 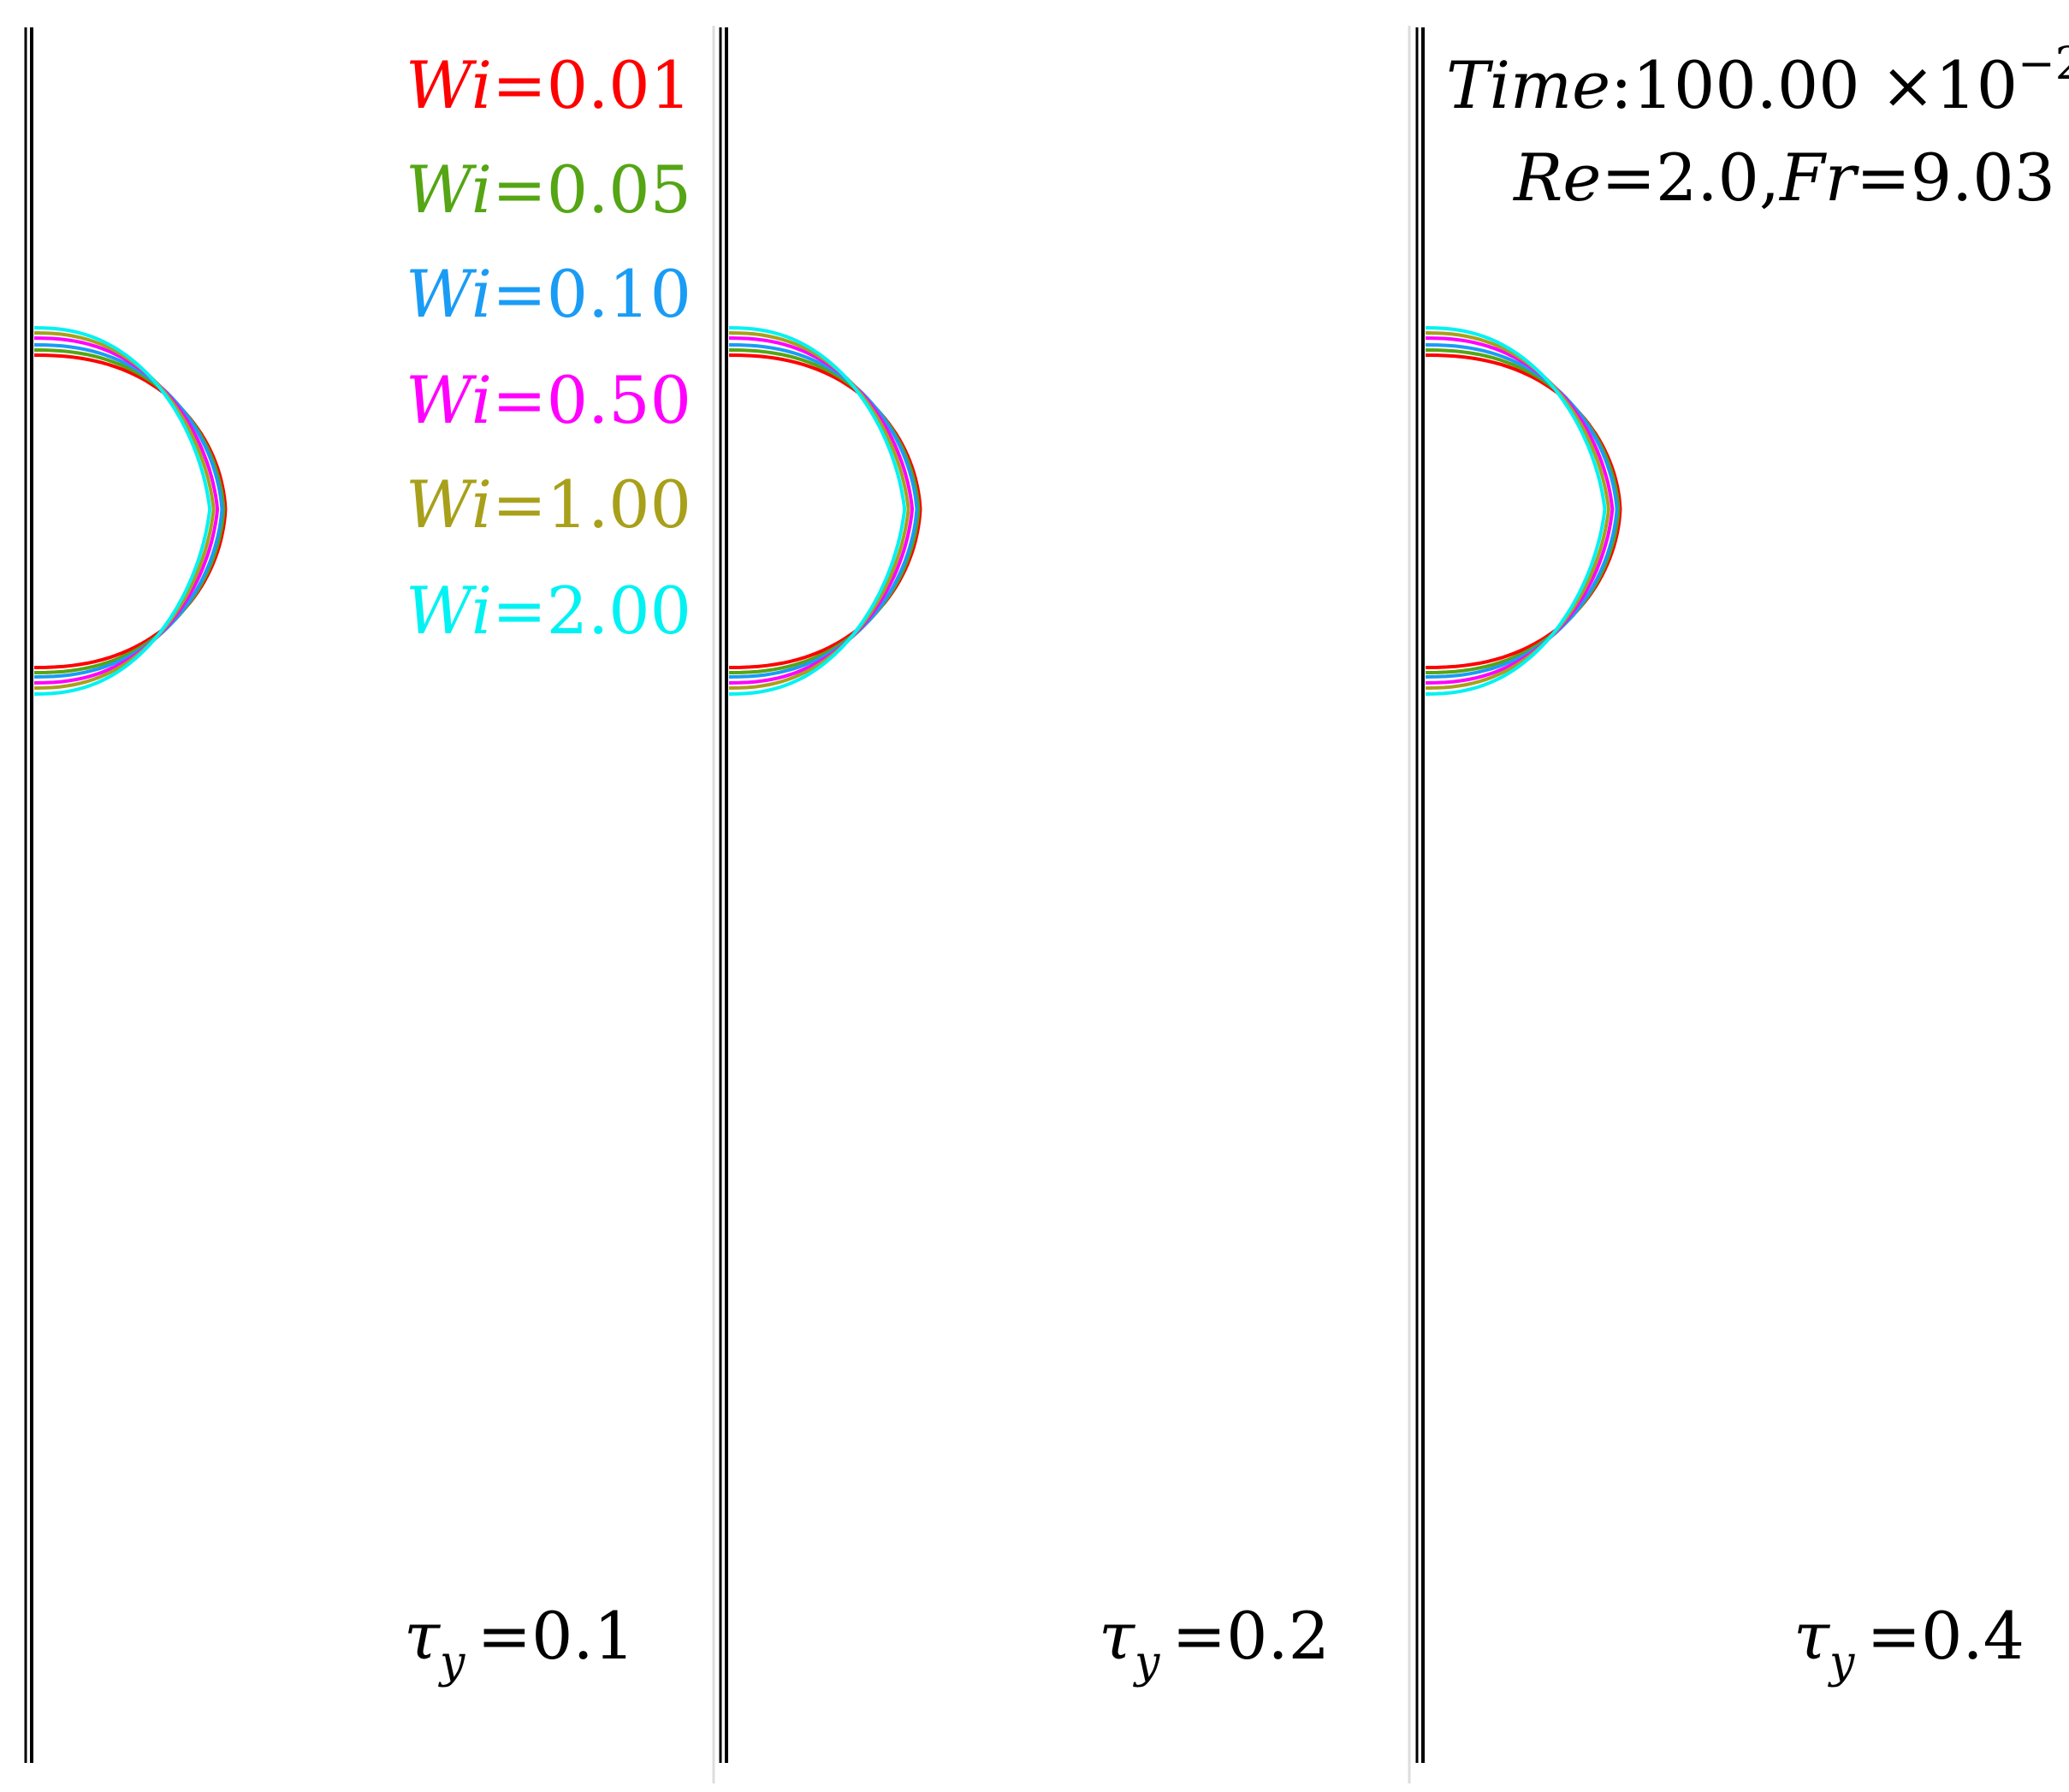 What do you see at coordinates (1758, 128) in the screenshot?
I see `simulation-info: Time:100.00 ×10−2 Re=2.0,Fr=9.03` at bounding box center [1758, 128].